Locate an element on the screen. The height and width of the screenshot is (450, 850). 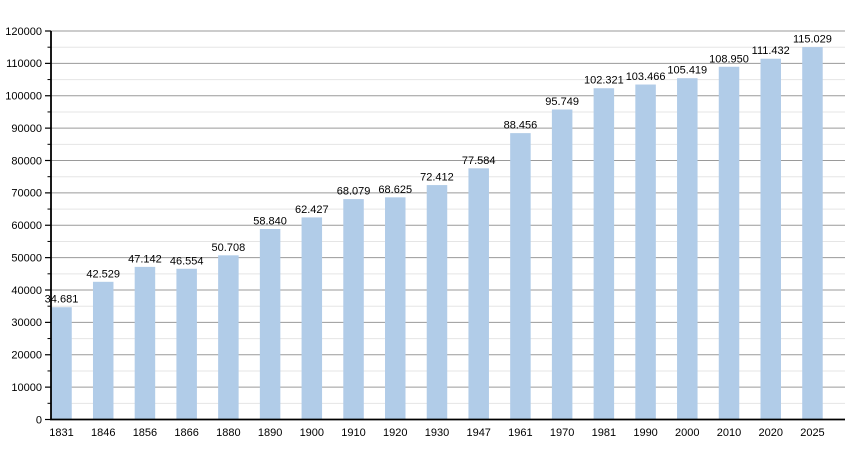
y-axis-tick-label: 120000 is located at coordinates (23, 32).